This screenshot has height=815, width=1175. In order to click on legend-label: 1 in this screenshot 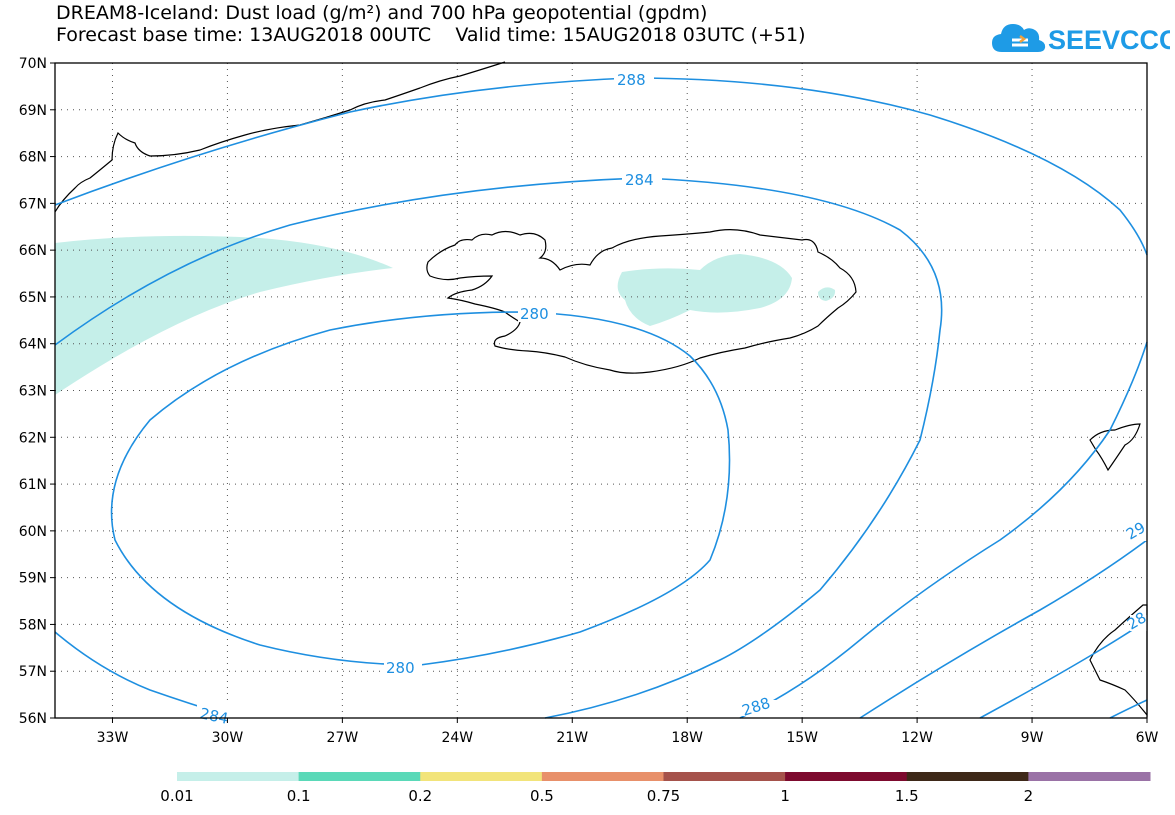, I will do `click(785, 796)`.